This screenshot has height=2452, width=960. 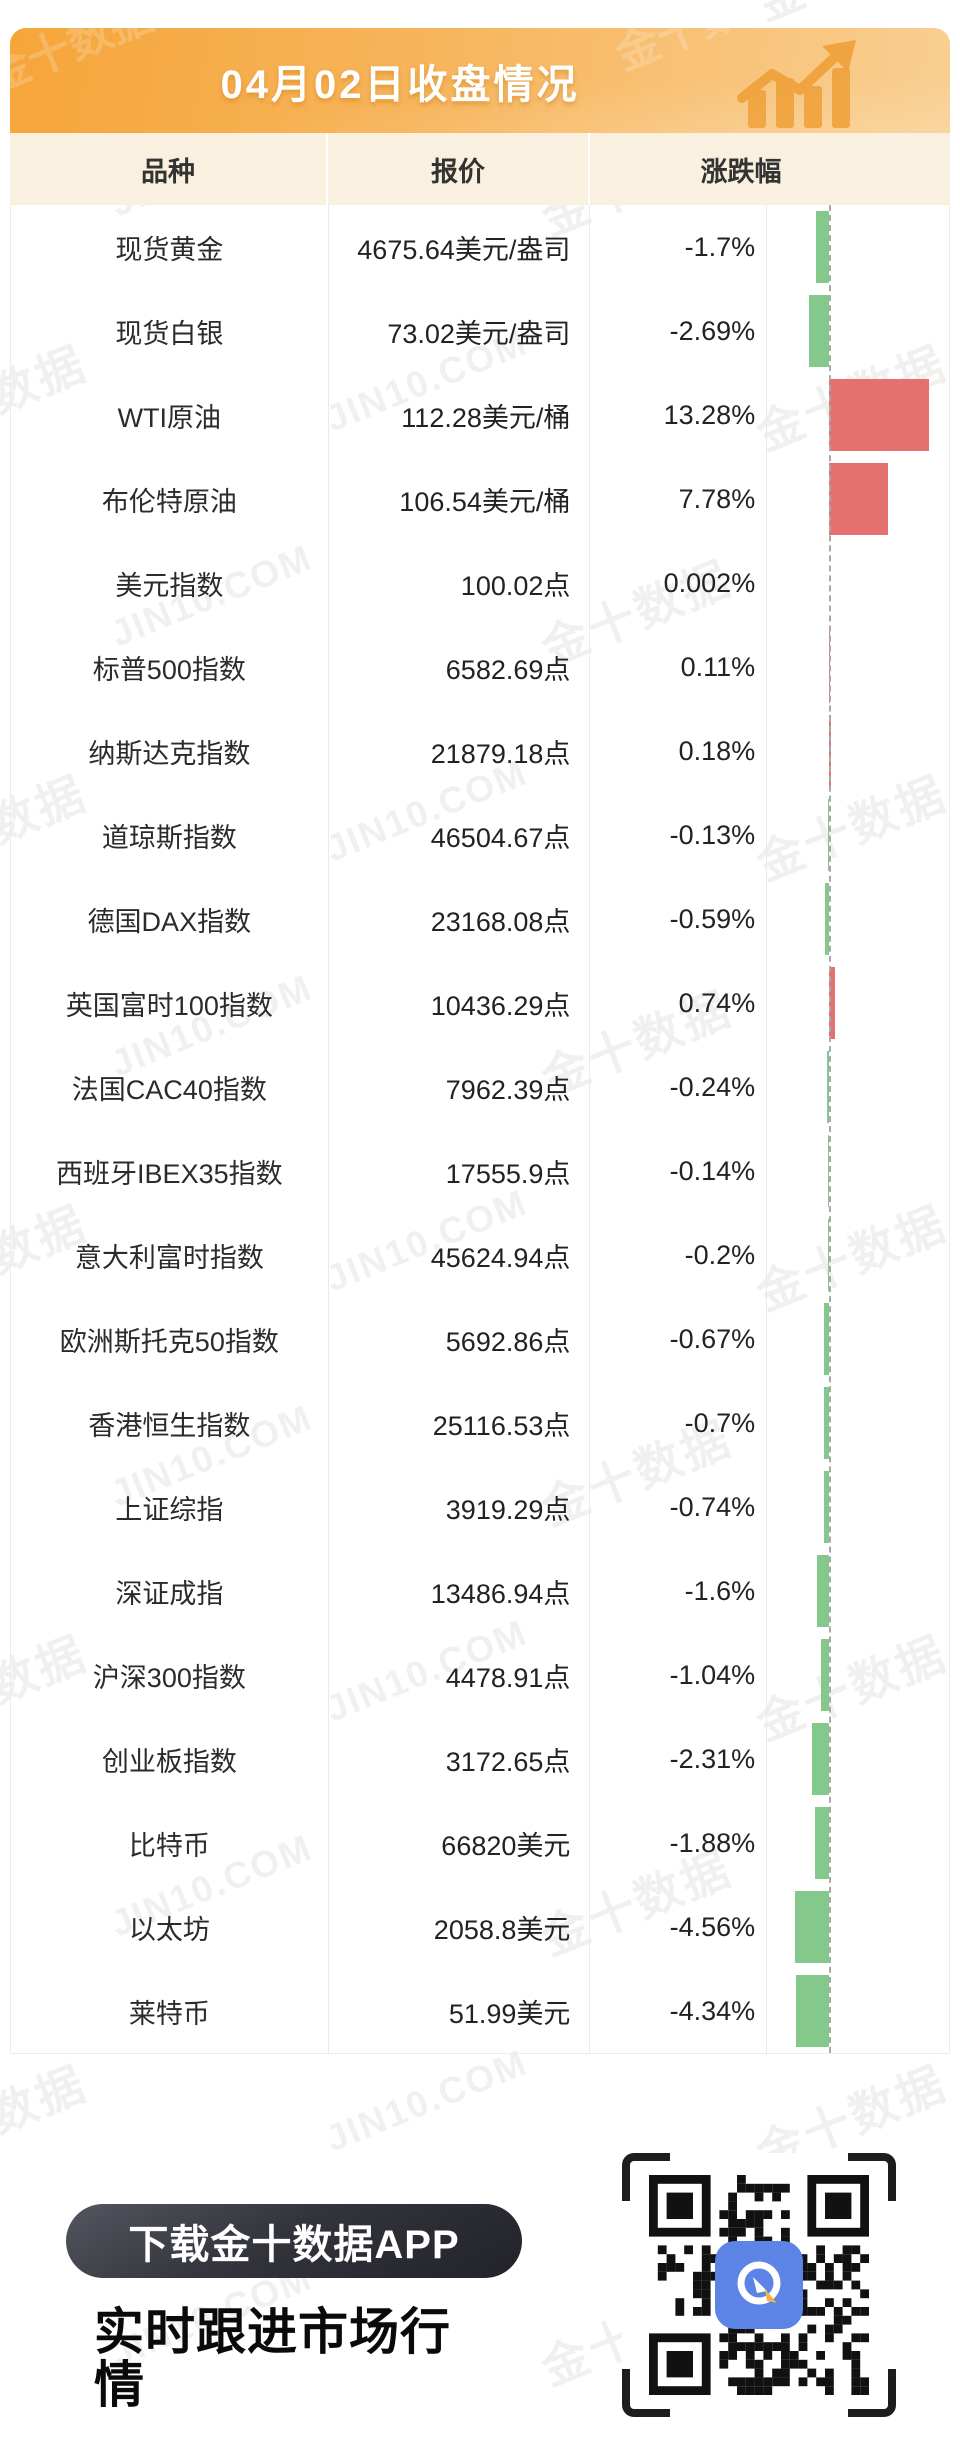 I want to click on table-row: 纳斯达克指数 21879.18点 0.18%, so click(x=480, y=751).